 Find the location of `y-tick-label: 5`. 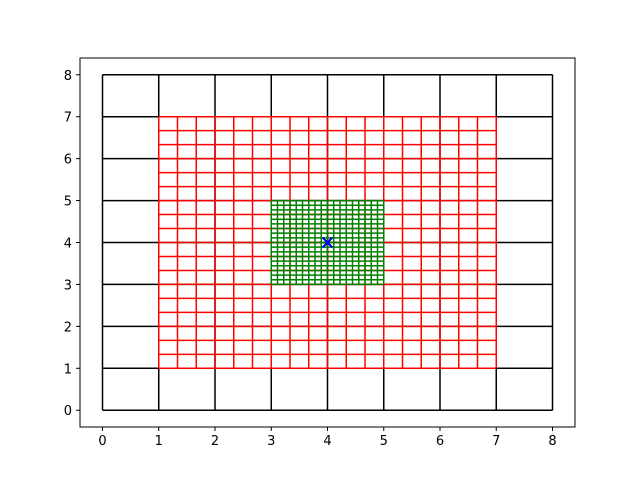

y-tick-label: 5 is located at coordinates (68, 202).